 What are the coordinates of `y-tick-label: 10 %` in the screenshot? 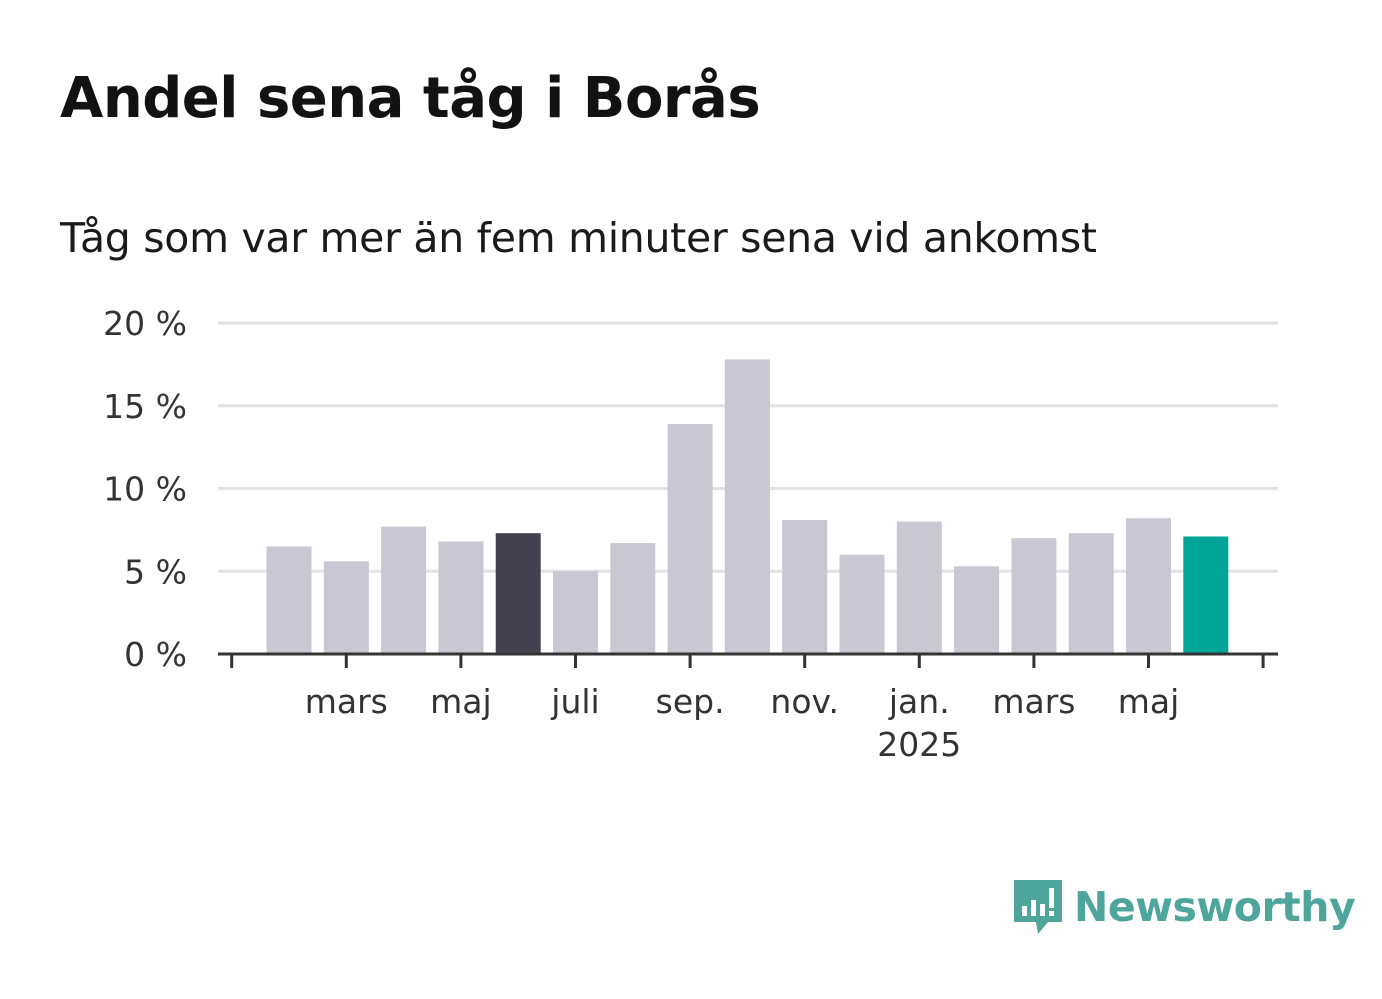 It's located at (145, 489).